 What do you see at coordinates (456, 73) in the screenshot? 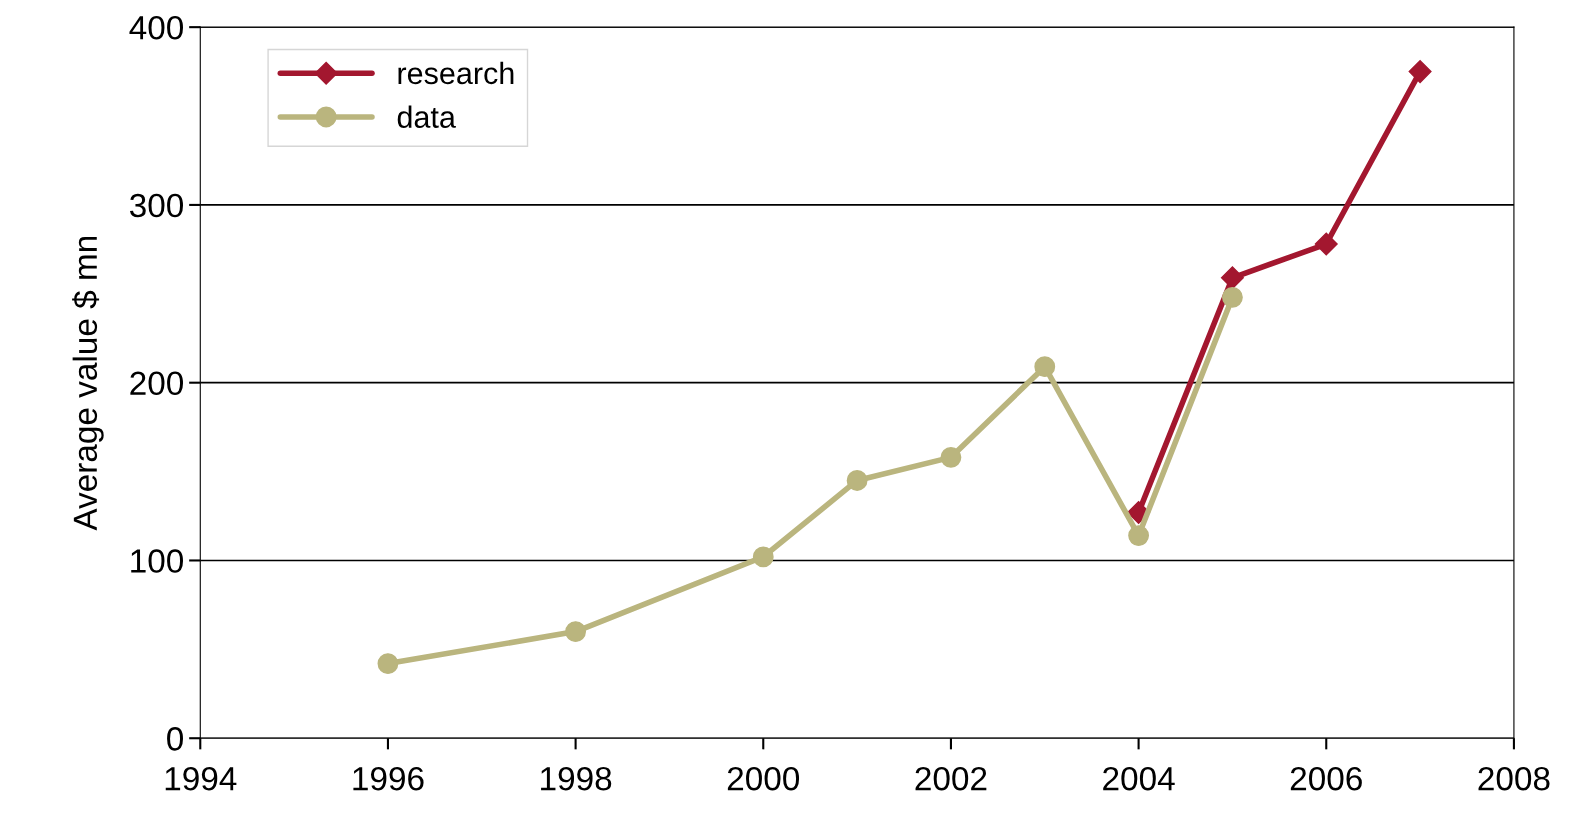
I see `legend-label: research` at bounding box center [456, 73].